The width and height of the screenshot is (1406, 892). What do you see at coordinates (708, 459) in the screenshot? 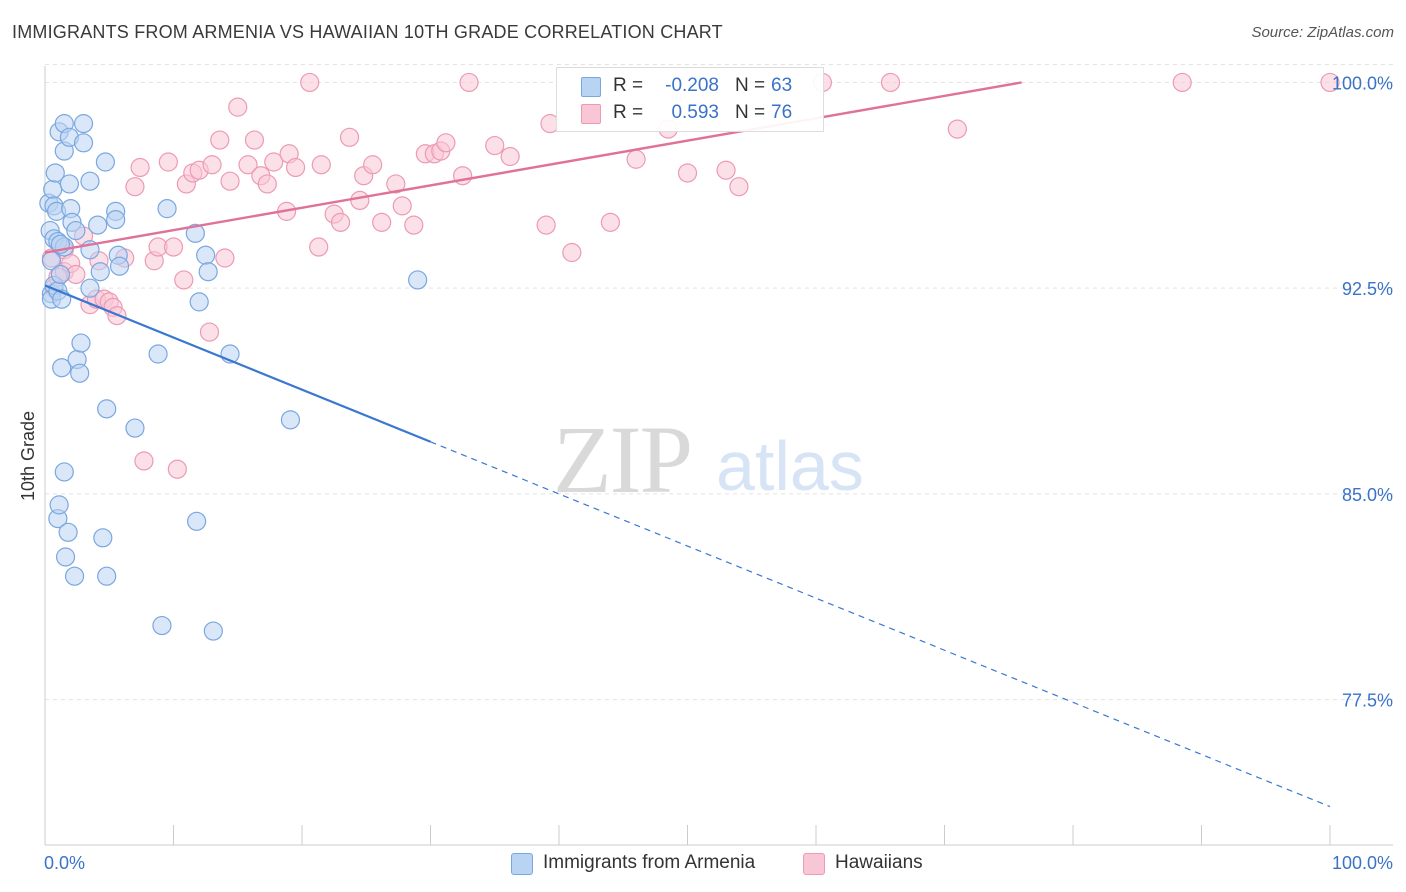
I see `watermark: ZIP atlas` at bounding box center [708, 459].